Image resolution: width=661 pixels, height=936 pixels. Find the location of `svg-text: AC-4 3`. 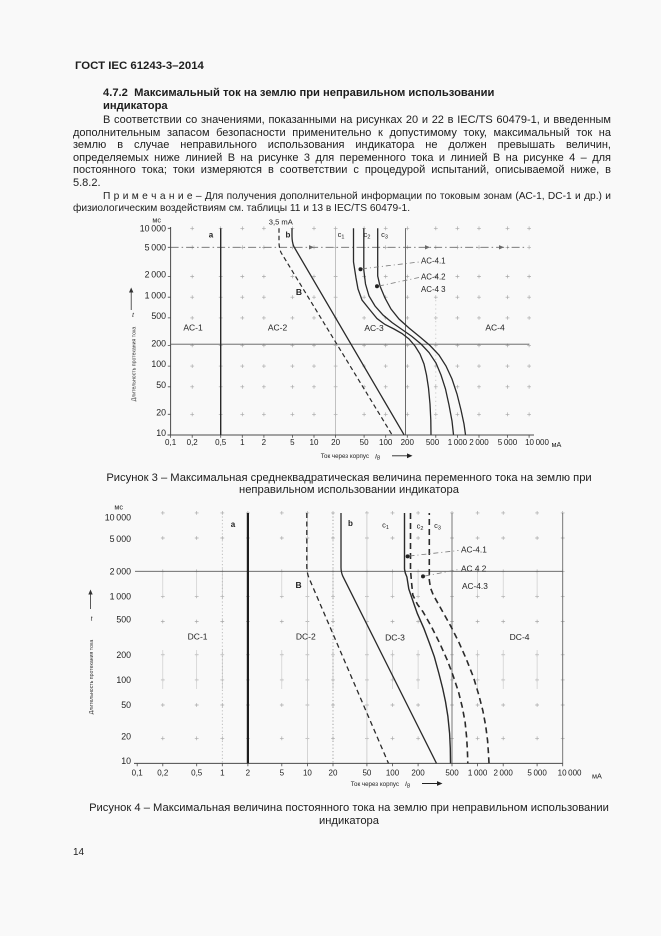

svg-text: AC-4 3 is located at coordinates (433, 289).